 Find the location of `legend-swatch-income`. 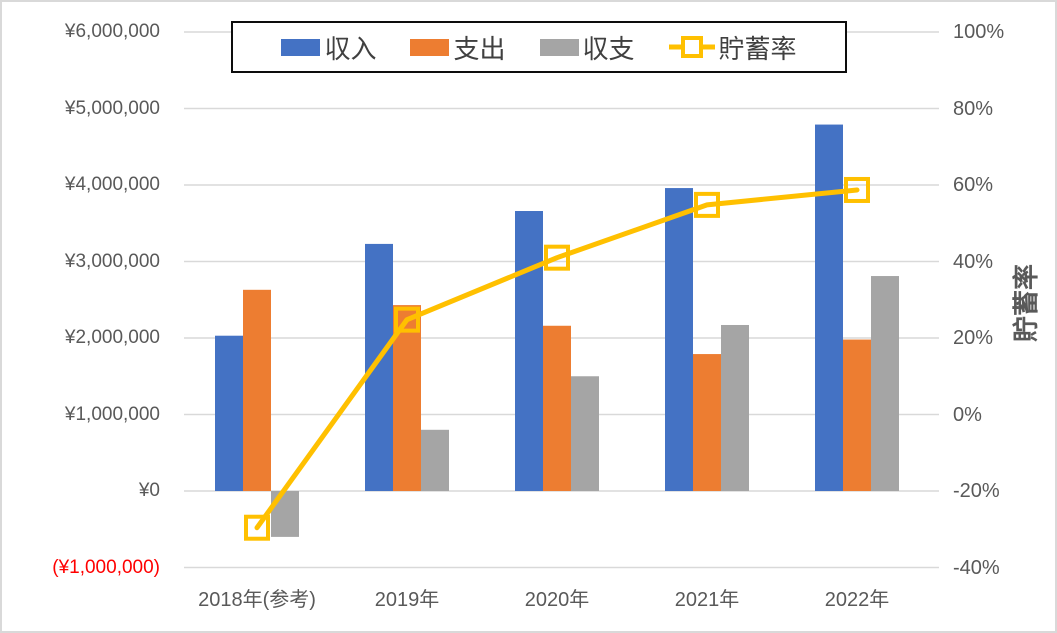

legend-swatch-income is located at coordinates (301, 47).